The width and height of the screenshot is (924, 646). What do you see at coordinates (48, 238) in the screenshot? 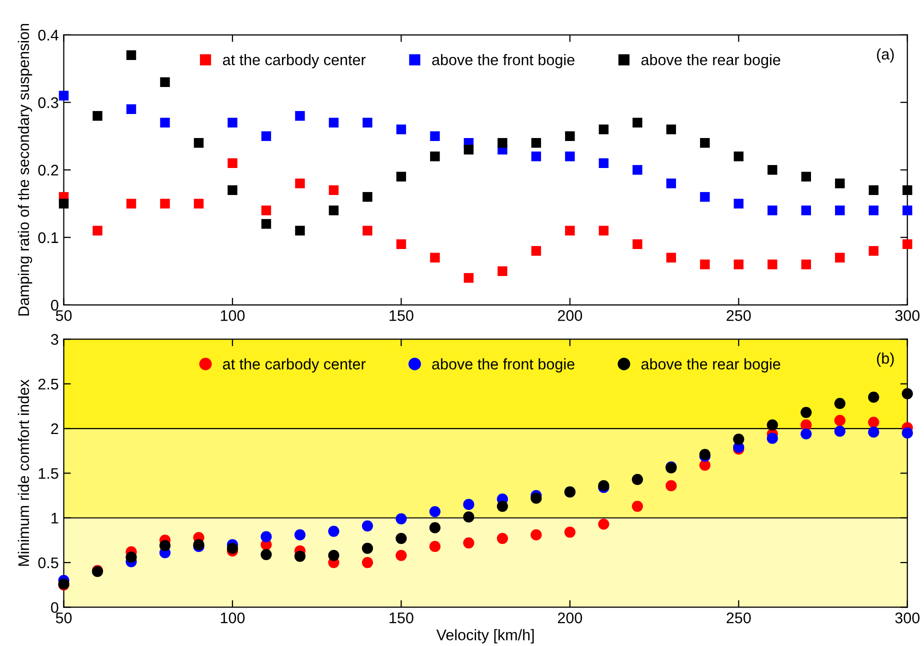
I see `y-tick-label: 0.1` at bounding box center [48, 238].